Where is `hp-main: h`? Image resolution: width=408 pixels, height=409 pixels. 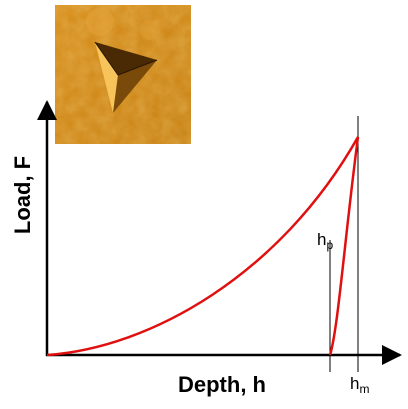
hp-main: h is located at coordinates (321, 239).